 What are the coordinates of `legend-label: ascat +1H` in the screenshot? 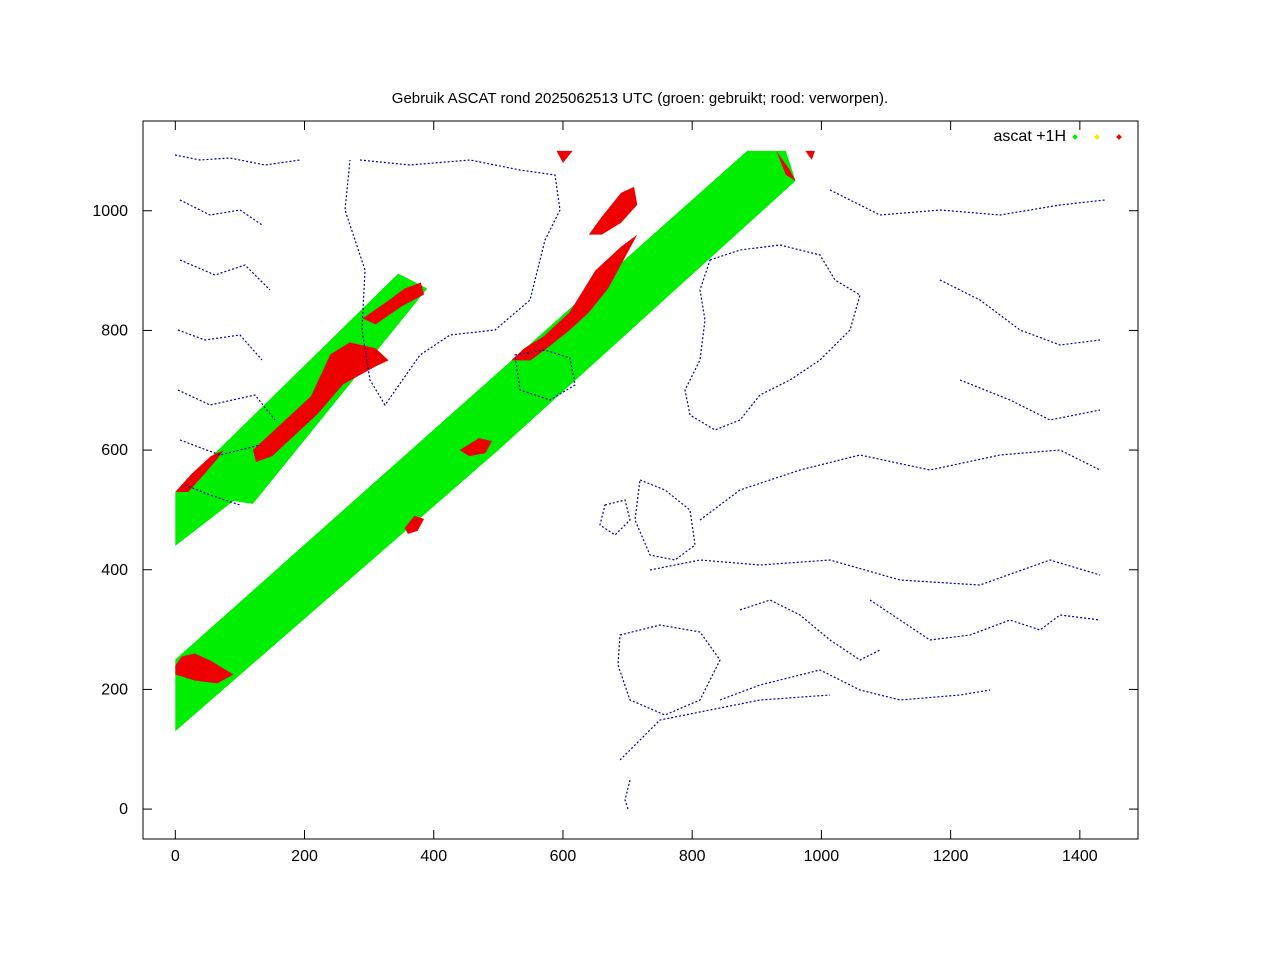 It's located at (1030, 136).